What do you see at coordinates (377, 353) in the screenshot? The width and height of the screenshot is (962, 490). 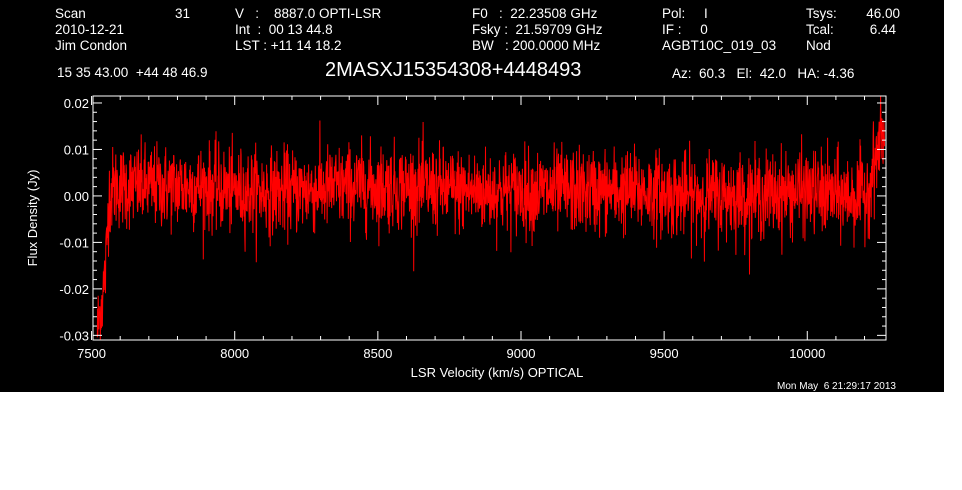 I see `x-tick-label: 8500` at bounding box center [377, 353].